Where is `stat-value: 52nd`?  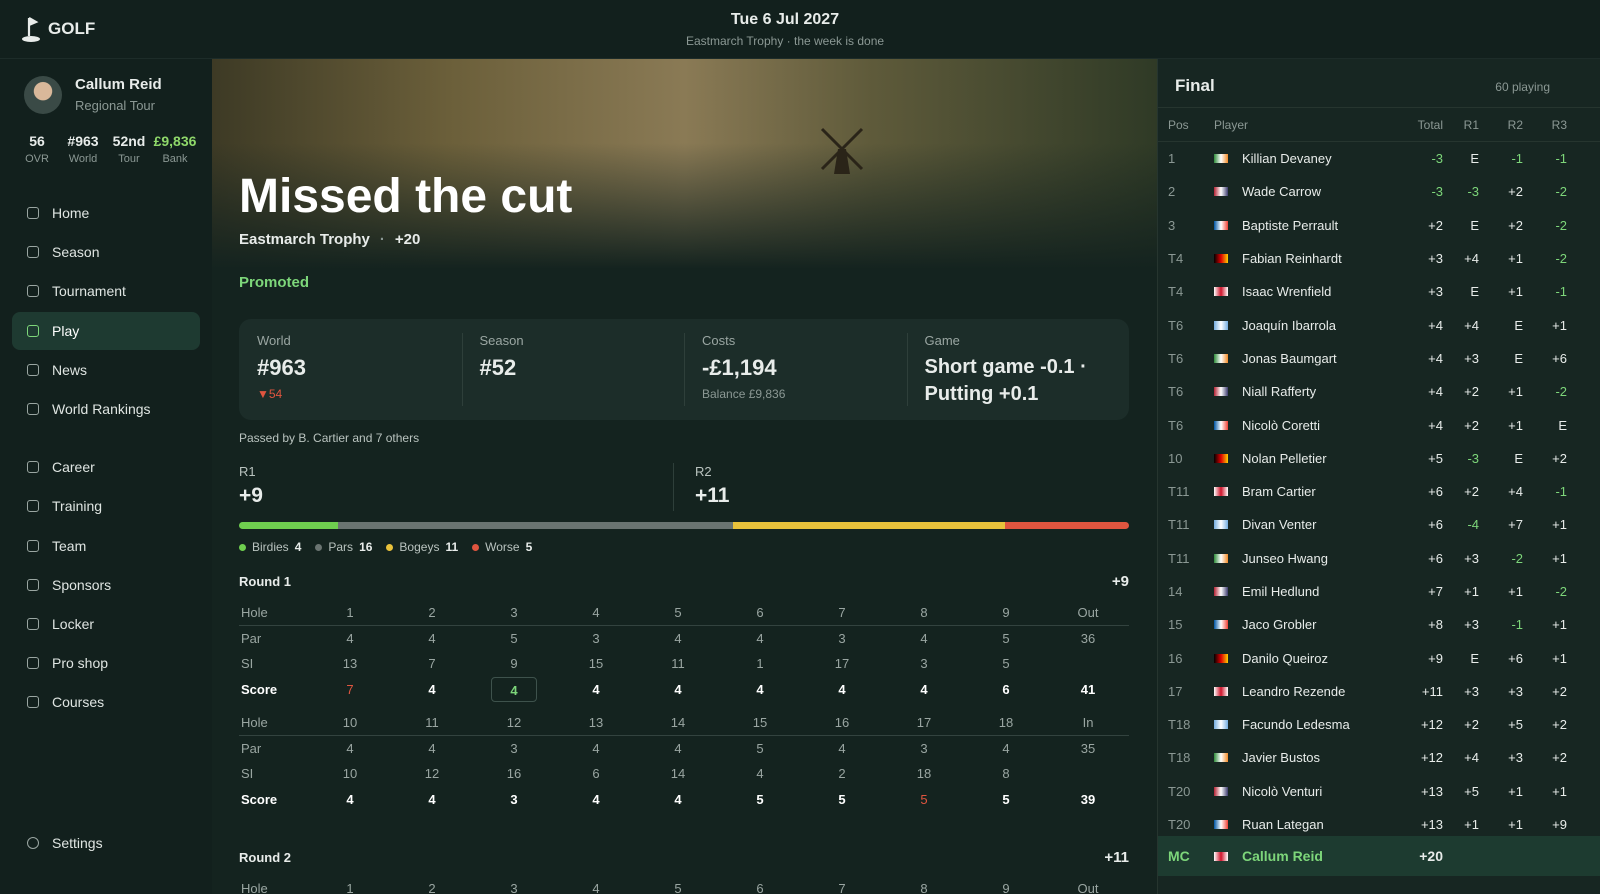
stat-value: 52nd is located at coordinates (129, 141).